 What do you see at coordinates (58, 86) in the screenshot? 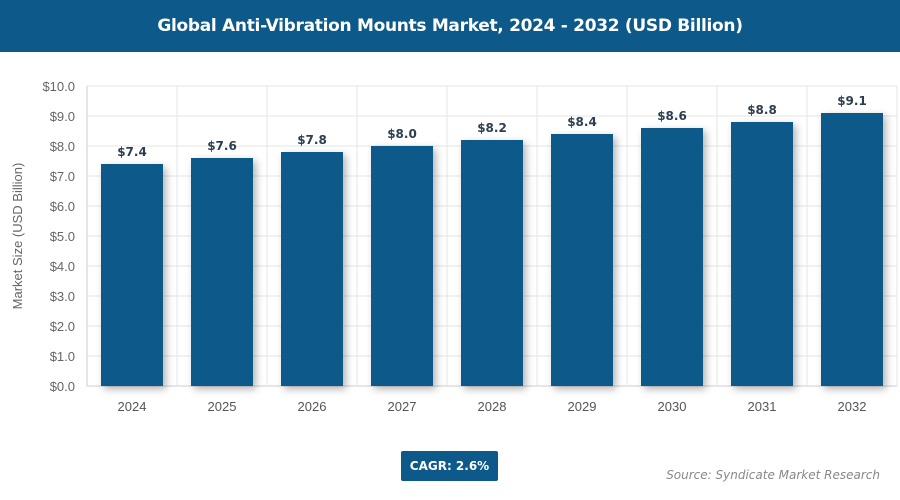
I see `y-tick-label: $10.0` at bounding box center [58, 86].